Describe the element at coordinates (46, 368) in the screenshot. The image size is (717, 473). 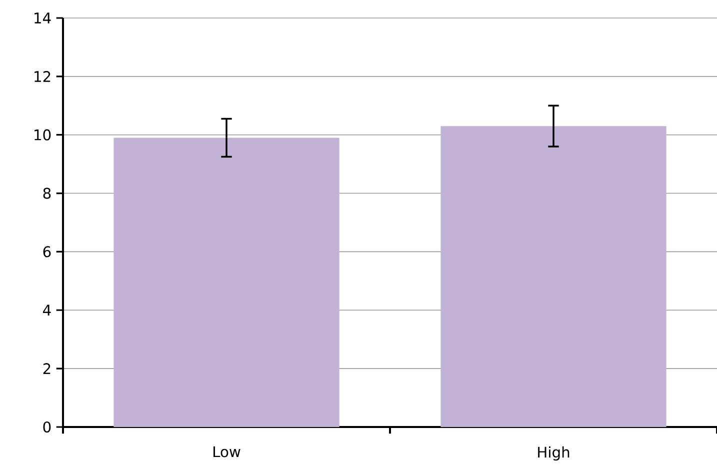
I see `y-tick-label: 2` at that location.